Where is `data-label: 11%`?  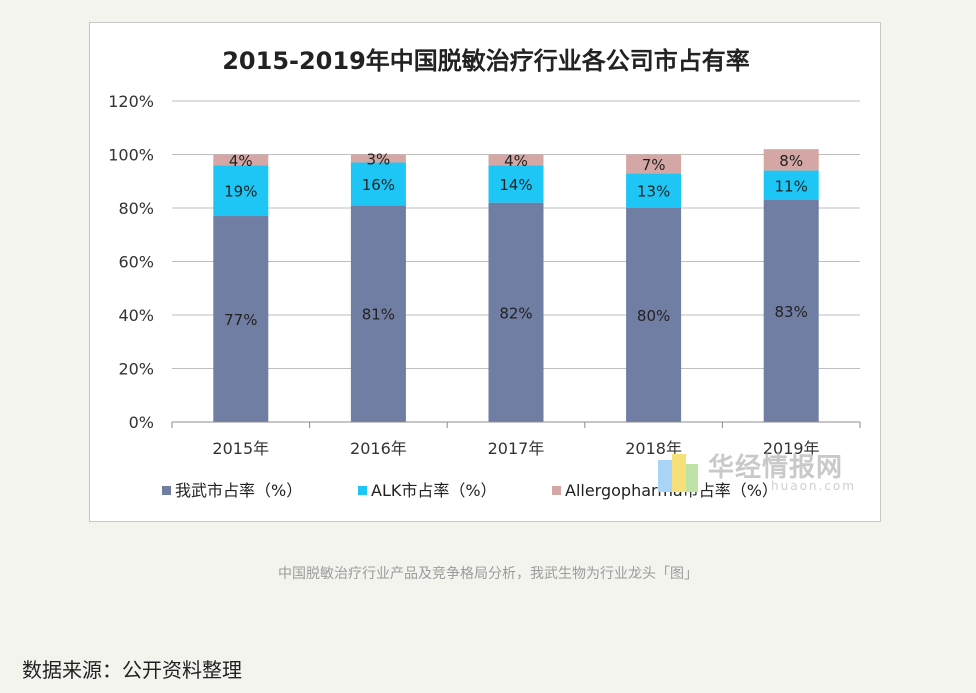
data-label: 11% is located at coordinates (791, 186).